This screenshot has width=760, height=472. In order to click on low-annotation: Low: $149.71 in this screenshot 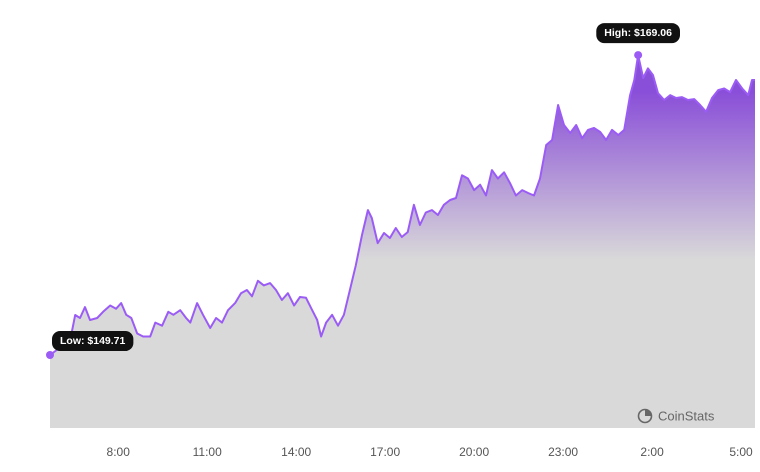, I will do `click(93, 340)`.